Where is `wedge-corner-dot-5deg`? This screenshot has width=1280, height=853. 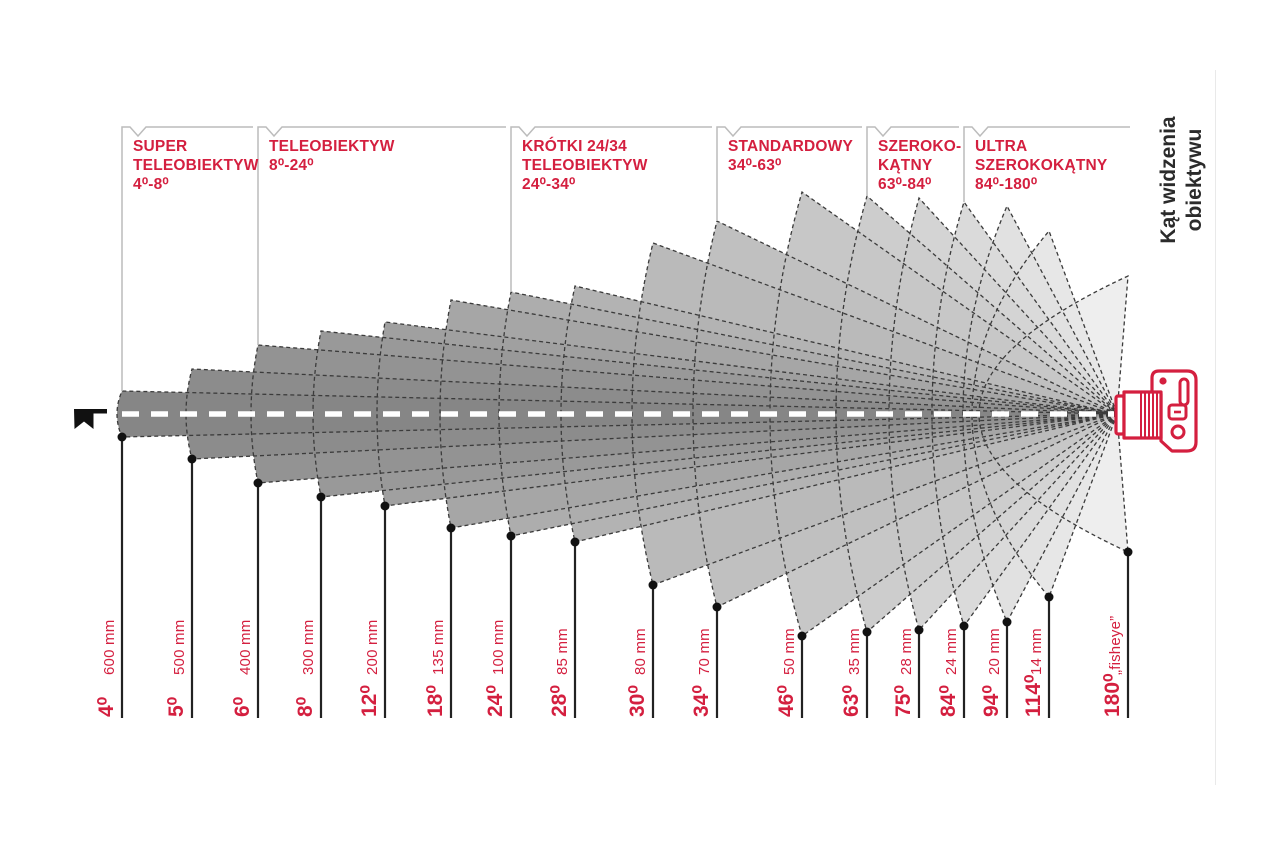
wedge-corner-dot-5deg is located at coordinates (192, 459).